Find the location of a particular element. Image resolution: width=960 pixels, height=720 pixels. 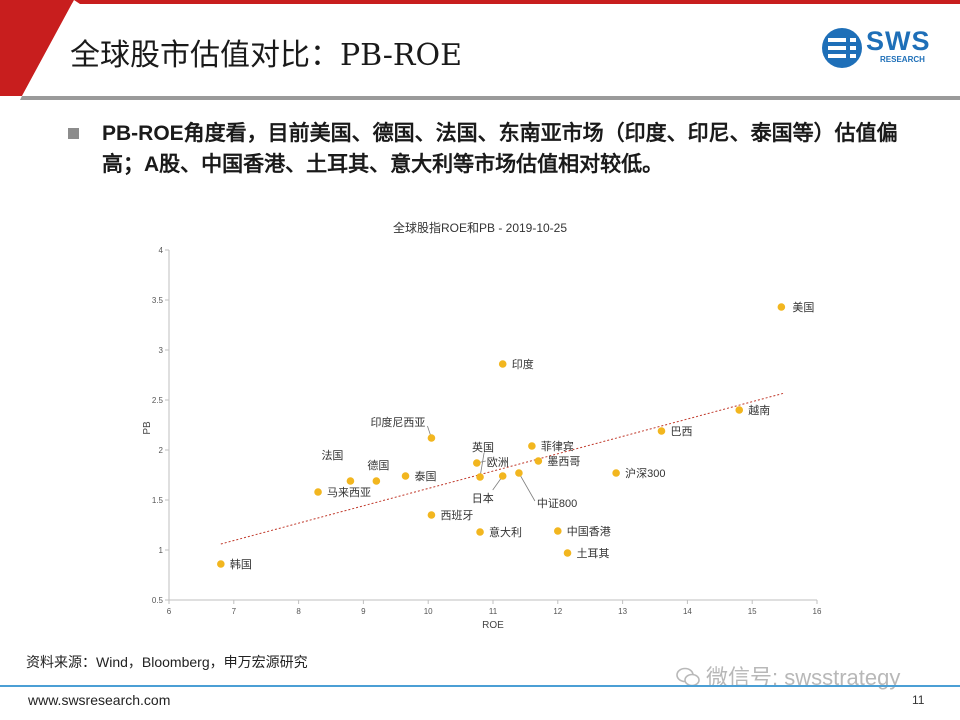

data-label: 韩国 is located at coordinates (241, 564).